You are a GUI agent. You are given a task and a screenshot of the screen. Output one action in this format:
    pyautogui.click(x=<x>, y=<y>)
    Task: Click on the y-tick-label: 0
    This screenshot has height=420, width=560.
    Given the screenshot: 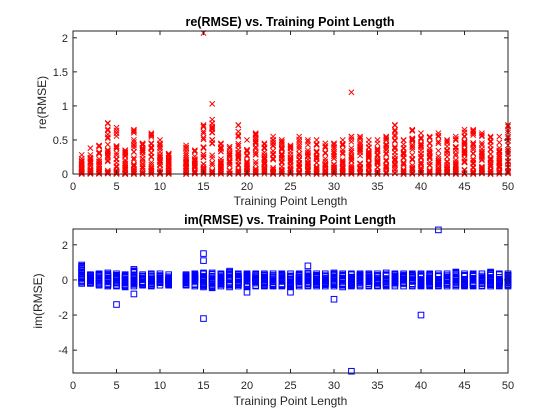 What is the action you would take?
    pyautogui.click(x=65, y=175)
    